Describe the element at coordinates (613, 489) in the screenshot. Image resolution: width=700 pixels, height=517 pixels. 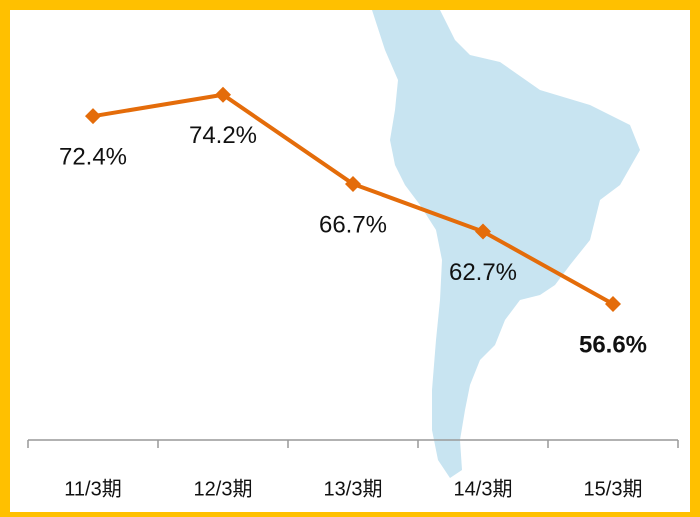
I see `x-tick-label: 15/3期` at that location.